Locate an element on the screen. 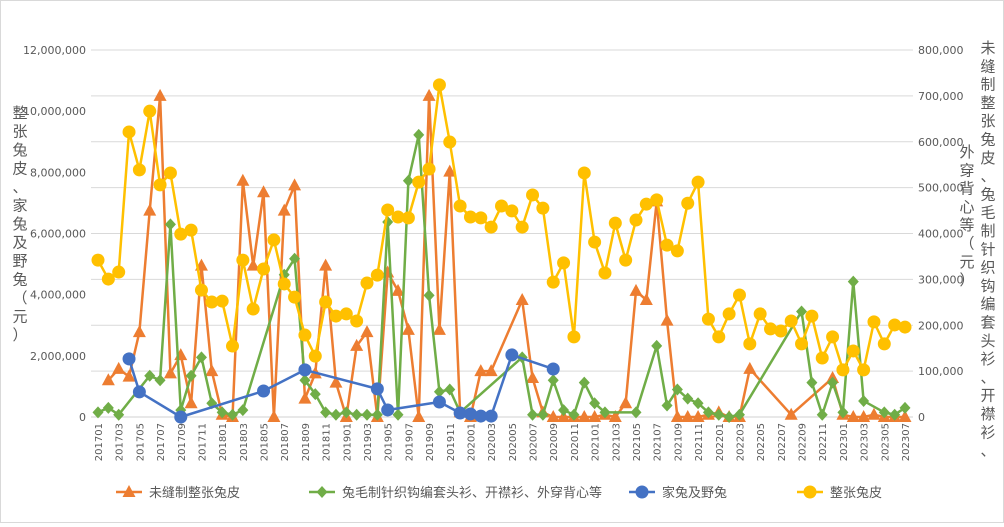 The width and height of the screenshot is (1004, 527). y-right-title-char: 织 is located at coordinates (987, 268).